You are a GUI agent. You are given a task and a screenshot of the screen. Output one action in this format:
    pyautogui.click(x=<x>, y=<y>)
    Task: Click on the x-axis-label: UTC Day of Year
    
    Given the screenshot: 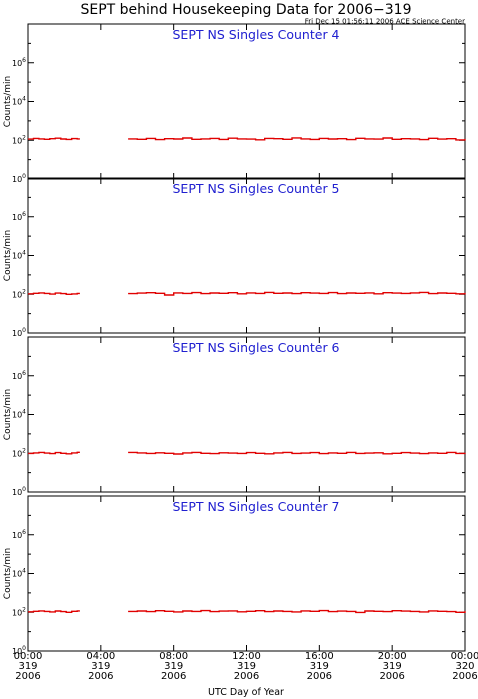 What is the action you would take?
    pyautogui.click(x=246, y=692)
    